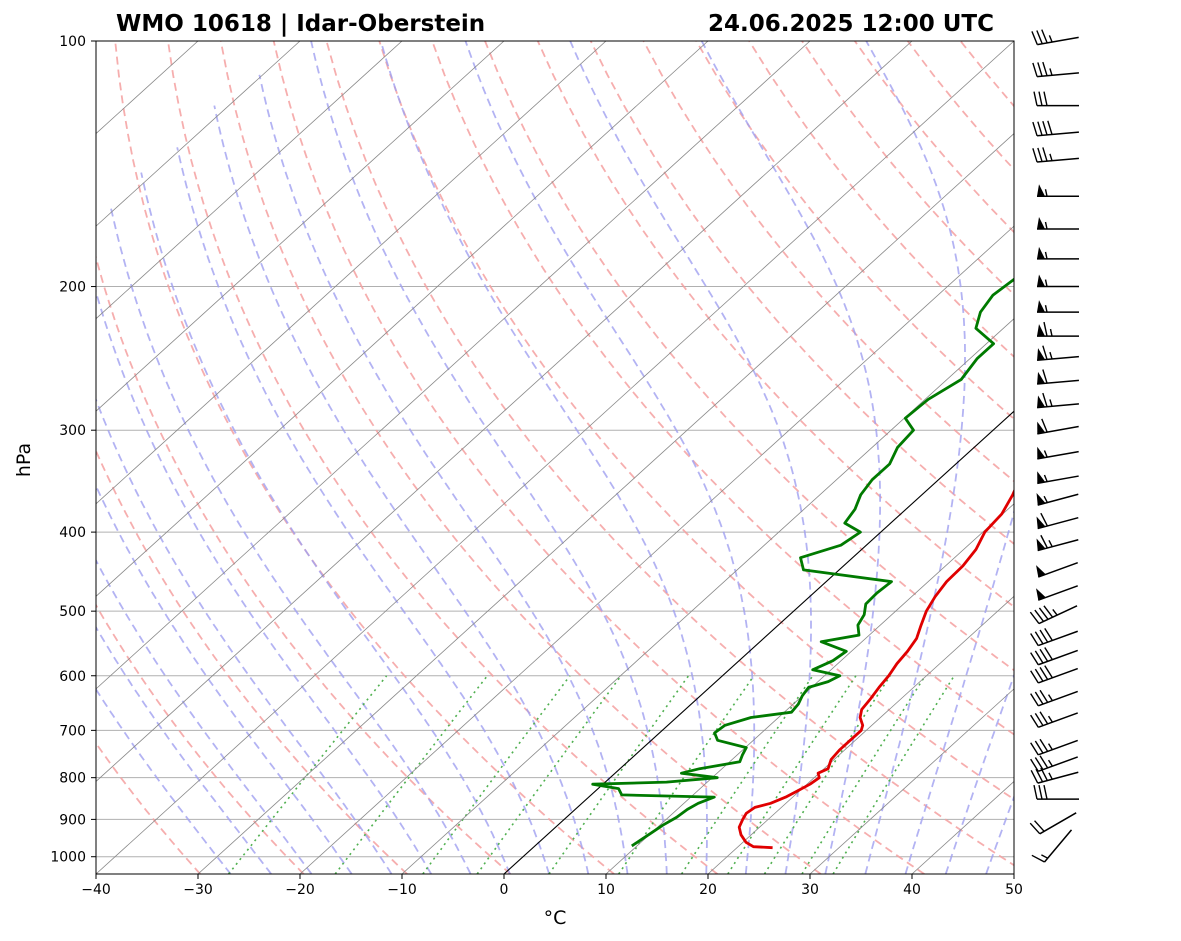  What do you see at coordinates (810, 890) in the screenshot?
I see `x-tick-label: 30` at bounding box center [810, 890].